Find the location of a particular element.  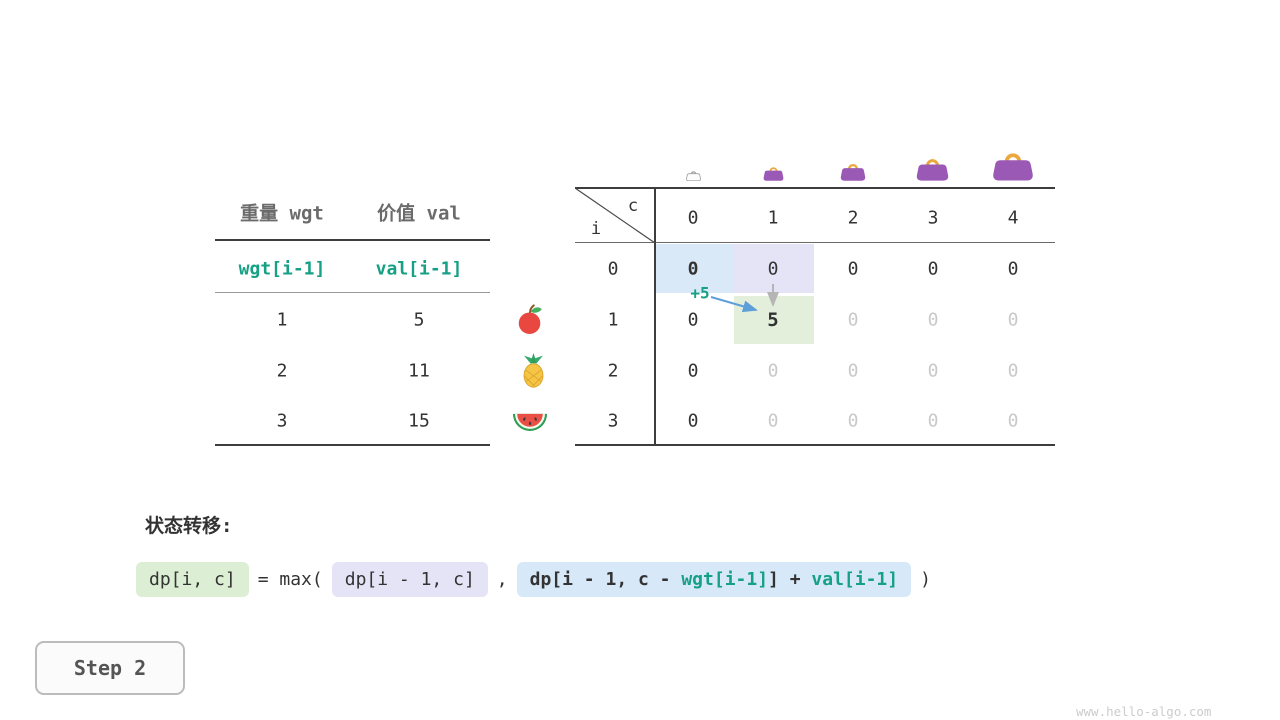

pineapple-icon is located at coordinates (533, 370).